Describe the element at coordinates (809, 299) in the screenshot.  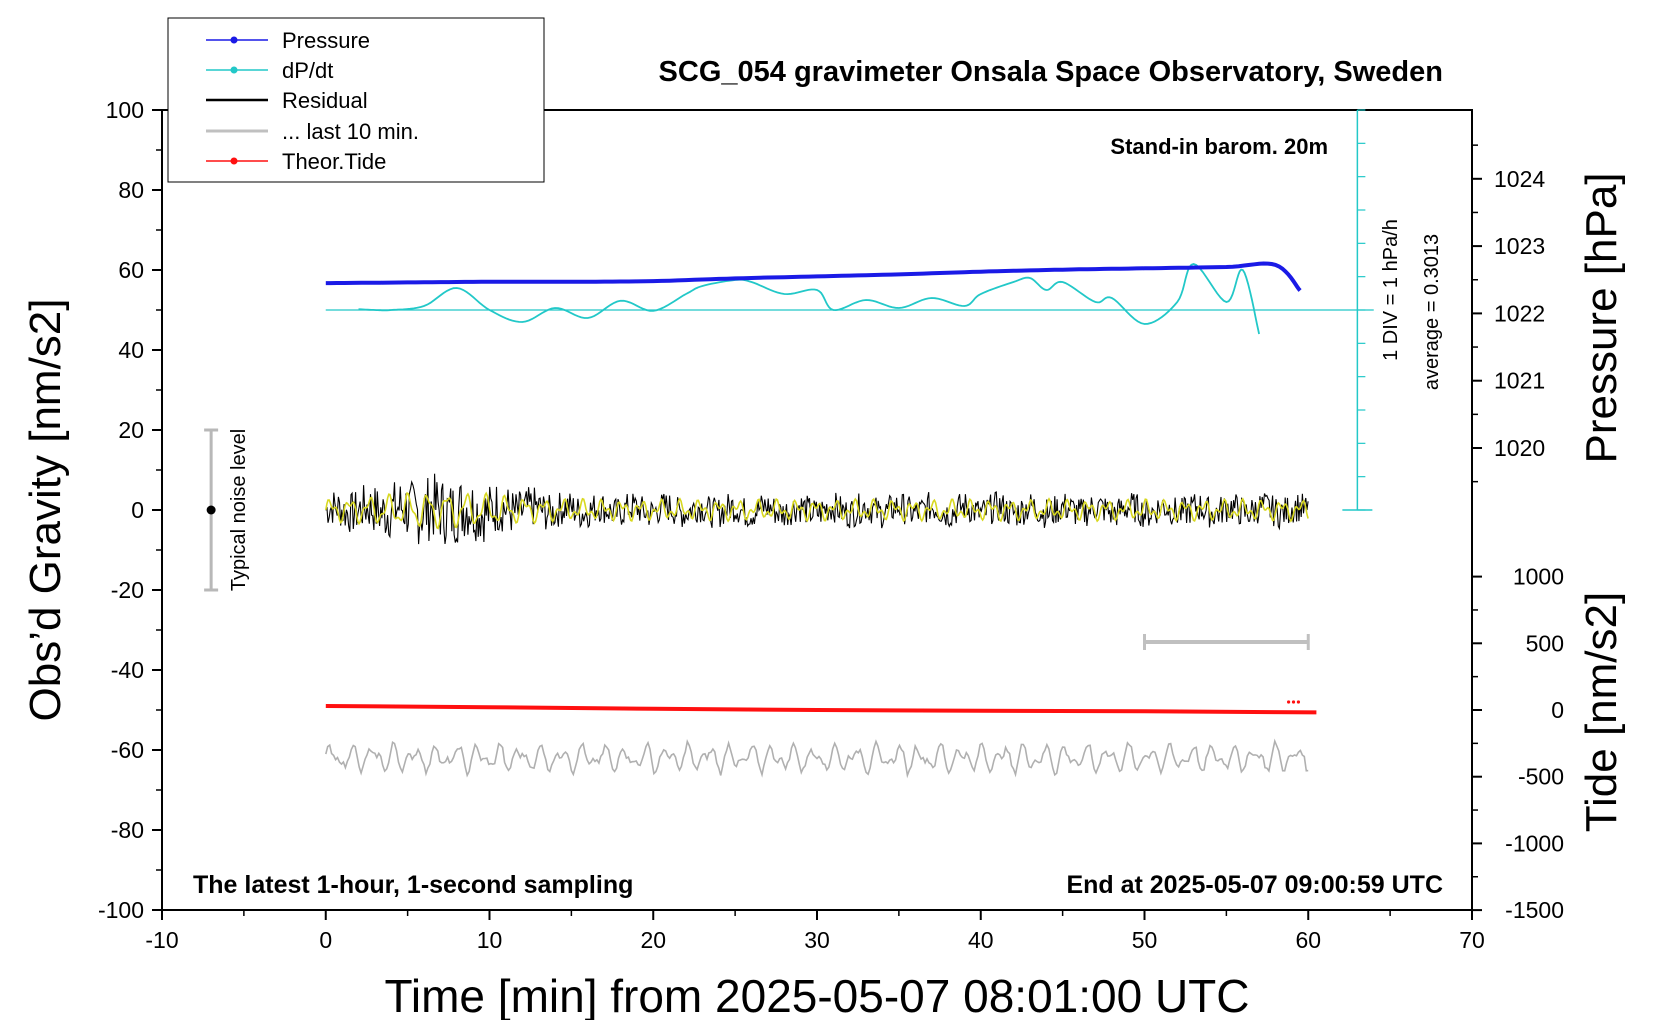
I see `dpdt-line` at that location.